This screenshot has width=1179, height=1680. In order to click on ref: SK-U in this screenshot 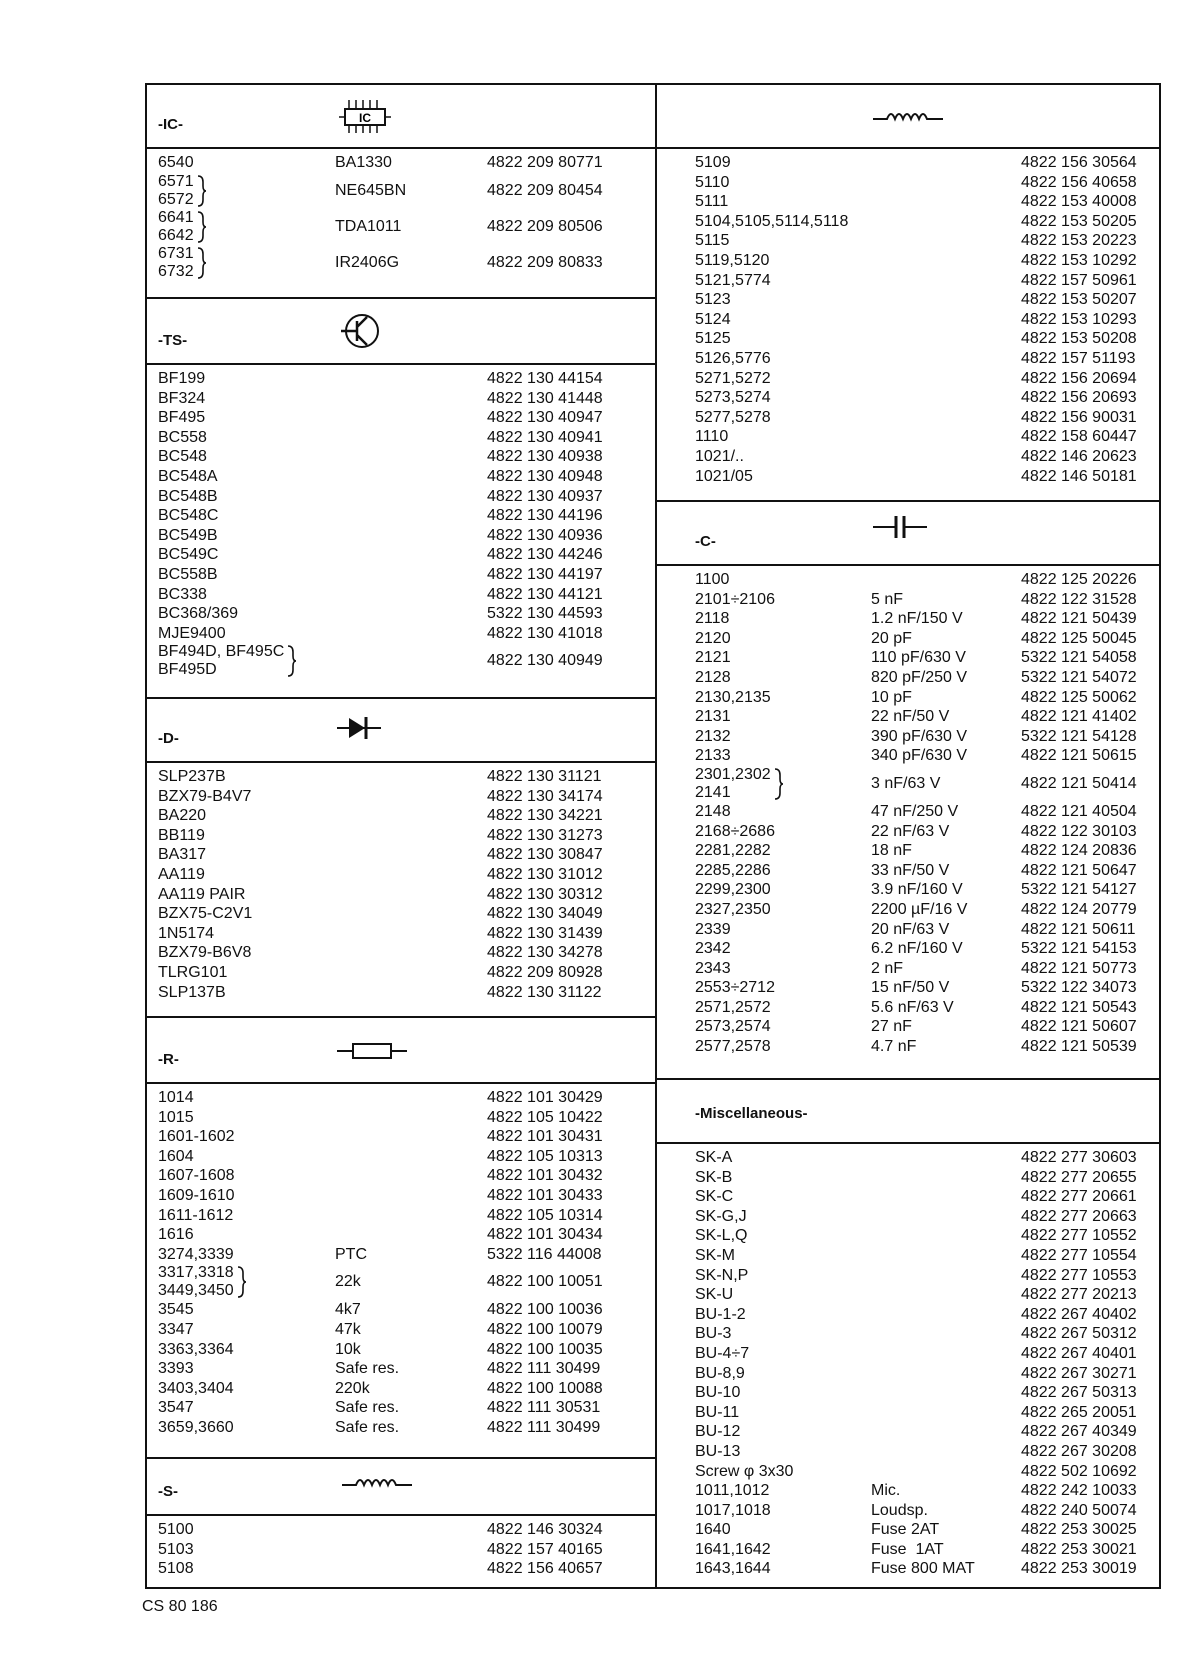, I will do `click(714, 1295)`.